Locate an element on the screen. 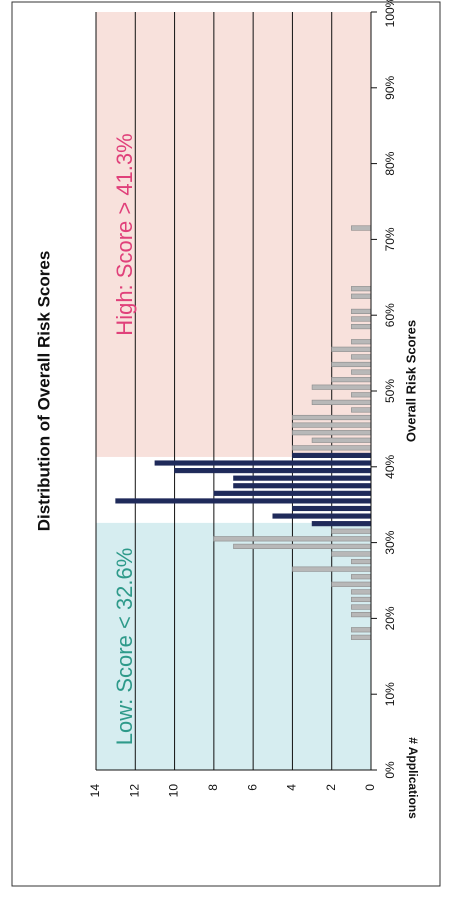 The height and width of the screenshot is (898, 451). y-tick-label: 6 is located at coordinates (252, 787).